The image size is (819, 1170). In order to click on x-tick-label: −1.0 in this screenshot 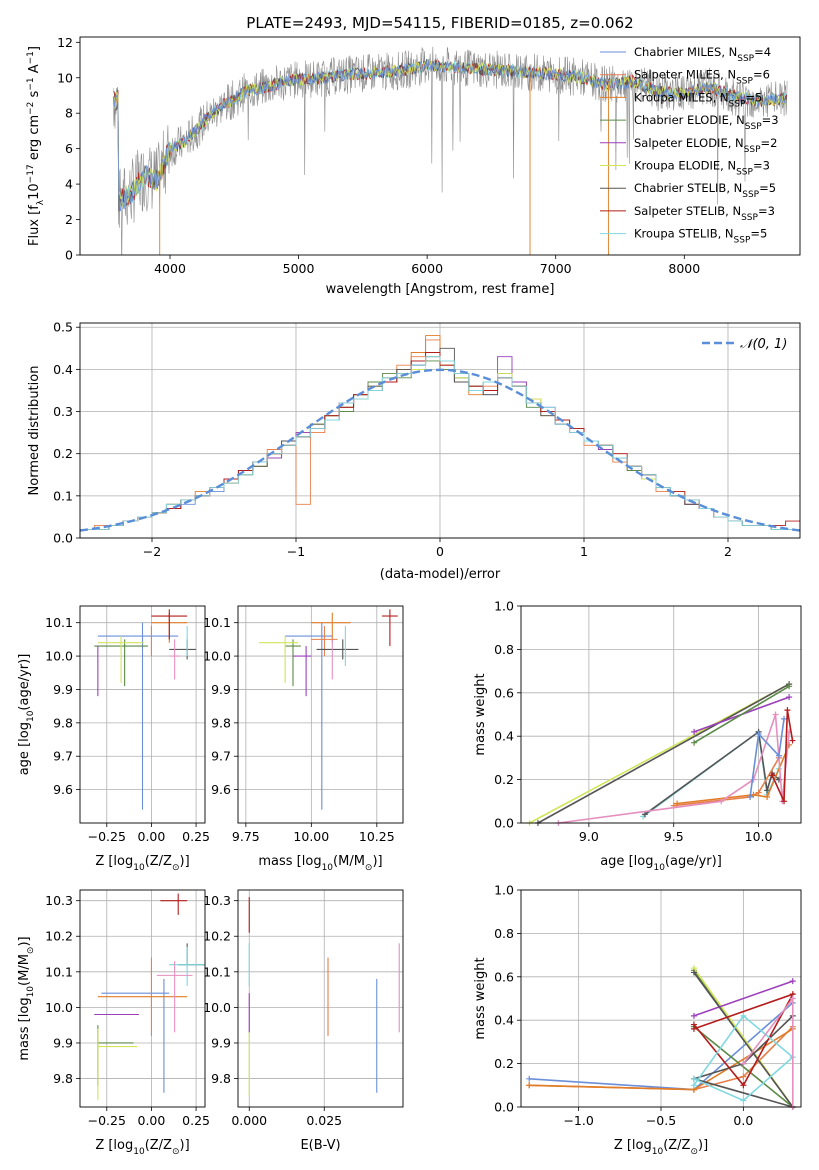, I will do `click(578, 1120)`.